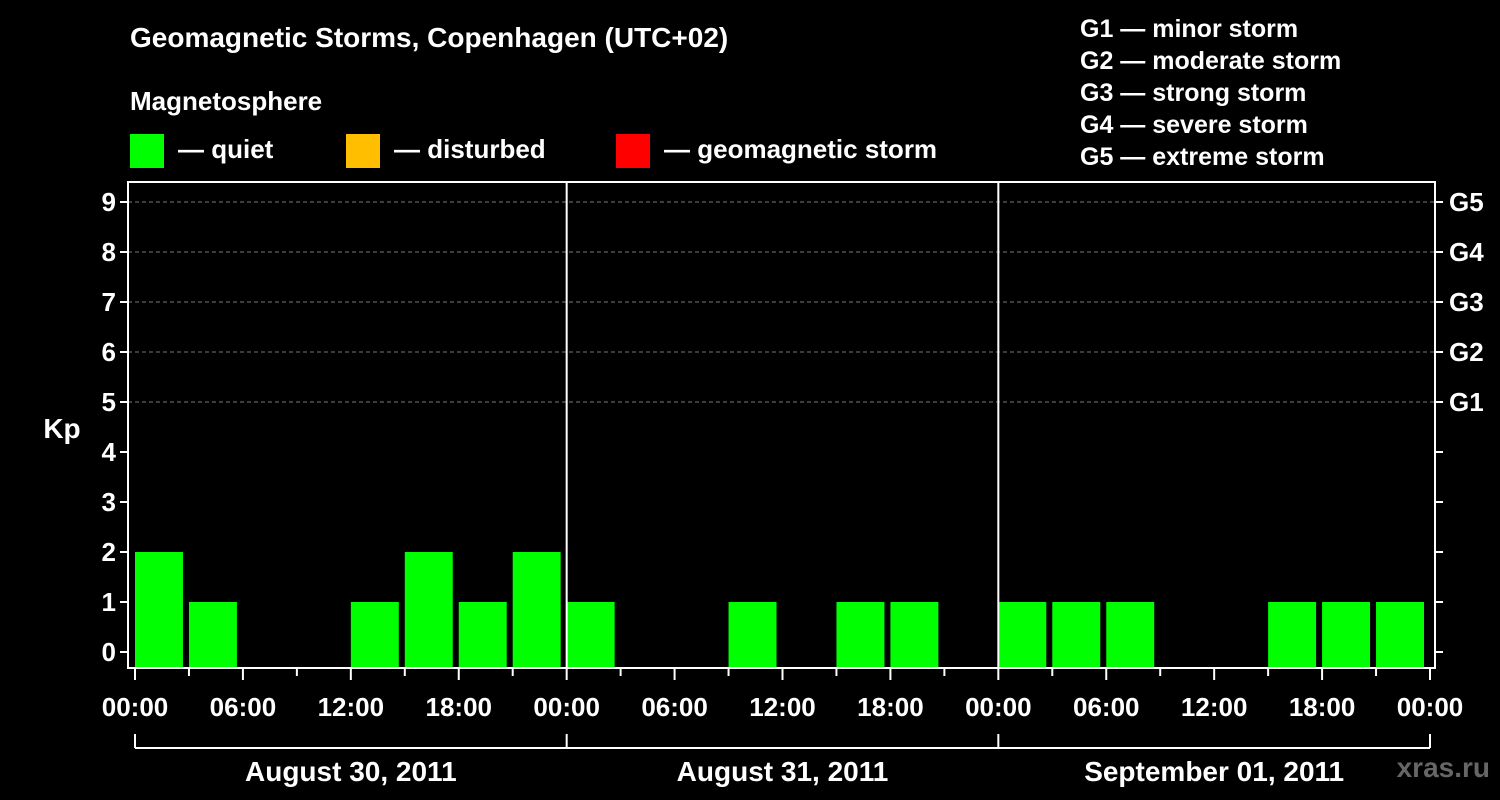 This screenshot has height=800, width=1500. What do you see at coordinates (1443, 767) in the screenshot?
I see `watermark: xras.ru` at bounding box center [1443, 767].